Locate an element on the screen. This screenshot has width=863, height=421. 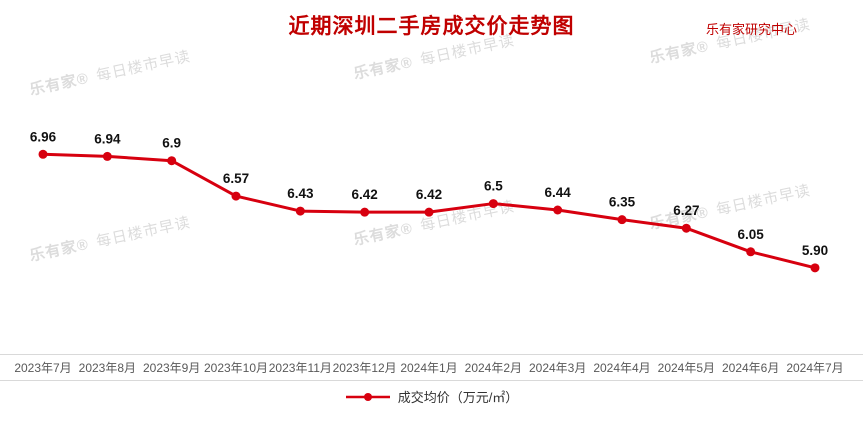
value-label: 6.35 is located at coordinates (622, 202).